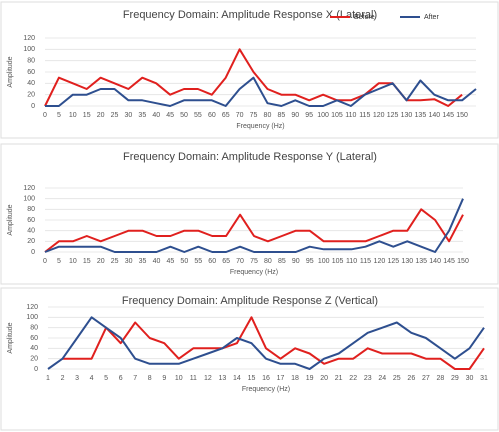 This screenshot has width=499, height=432. Describe the element at coordinates (150, 378) in the screenshot. I see `x-tick-label: 8` at that location.